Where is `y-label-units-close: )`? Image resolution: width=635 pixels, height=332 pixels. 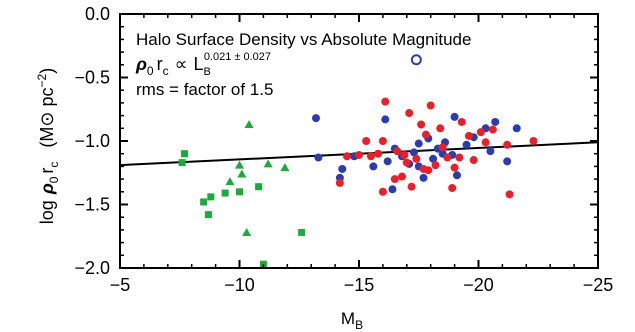
y-label-units-close: ) is located at coordinates (47, 71).